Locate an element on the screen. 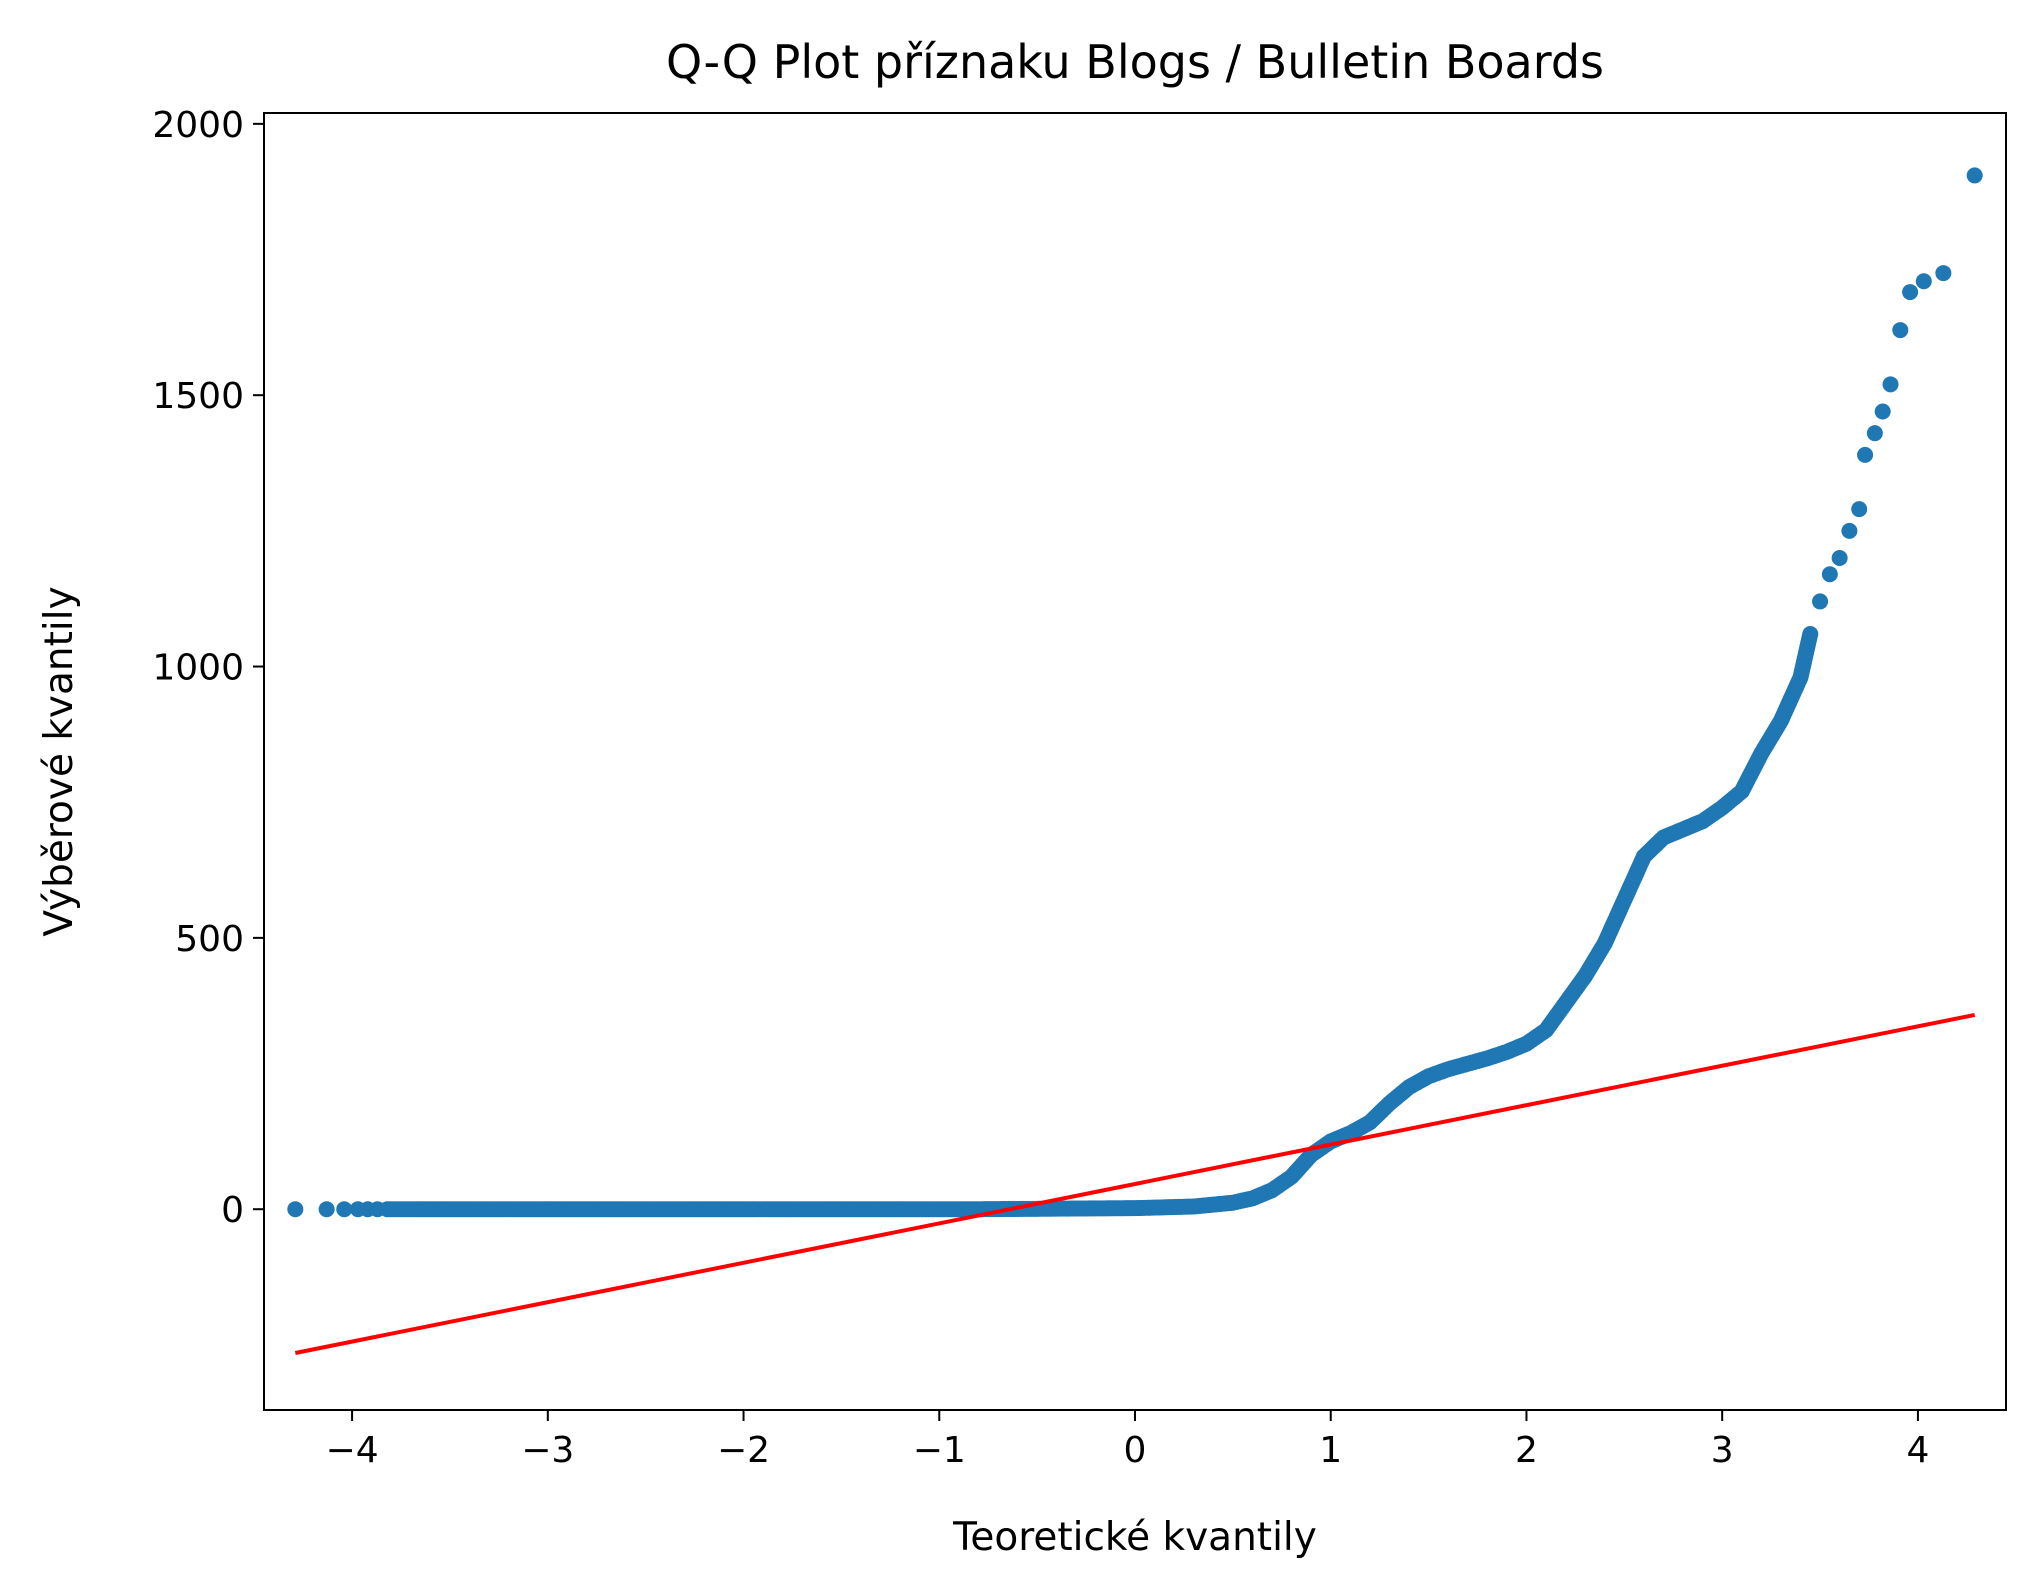 The width and height of the screenshot is (2033, 1591). x-tick-label: −3 is located at coordinates (547, 1450).